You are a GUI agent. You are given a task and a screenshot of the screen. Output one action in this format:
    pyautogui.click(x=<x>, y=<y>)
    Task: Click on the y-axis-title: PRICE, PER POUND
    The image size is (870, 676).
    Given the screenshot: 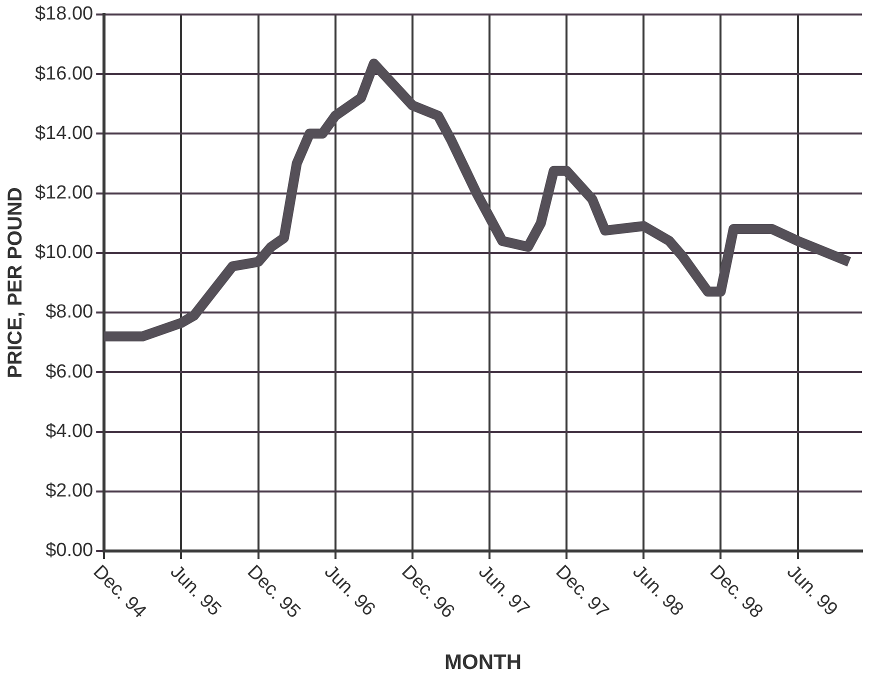 What is the action you would take?
    pyautogui.click(x=15, y=282)
    